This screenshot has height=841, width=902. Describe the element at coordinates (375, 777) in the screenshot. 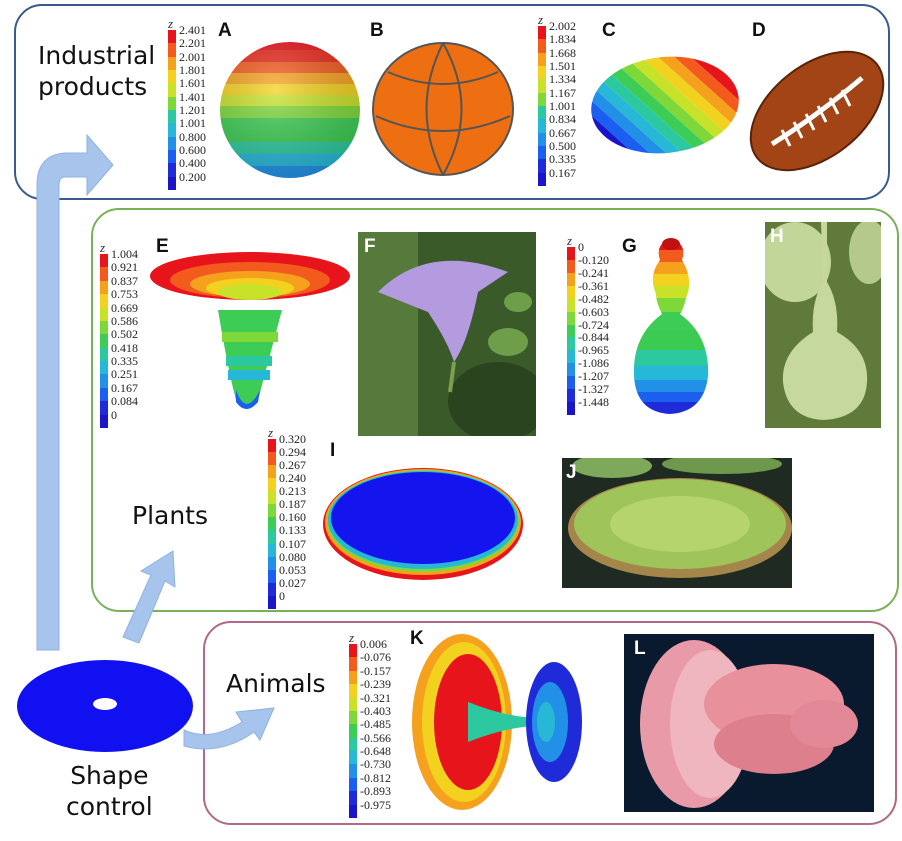

I see `colorbar-tick-label: -0.812` at that location.